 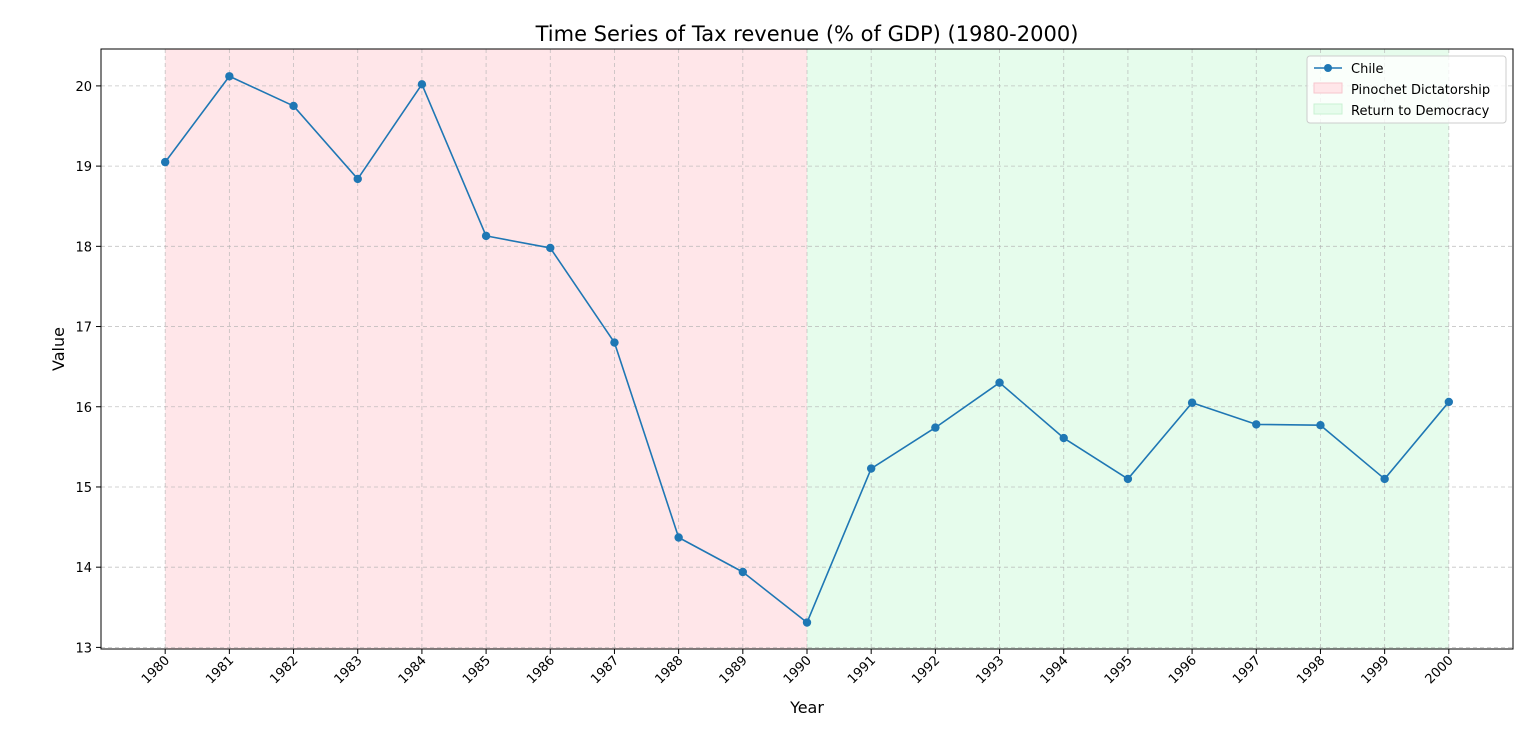 I want to click on x-tick-label: 1997, so click(x=1247, y=670).